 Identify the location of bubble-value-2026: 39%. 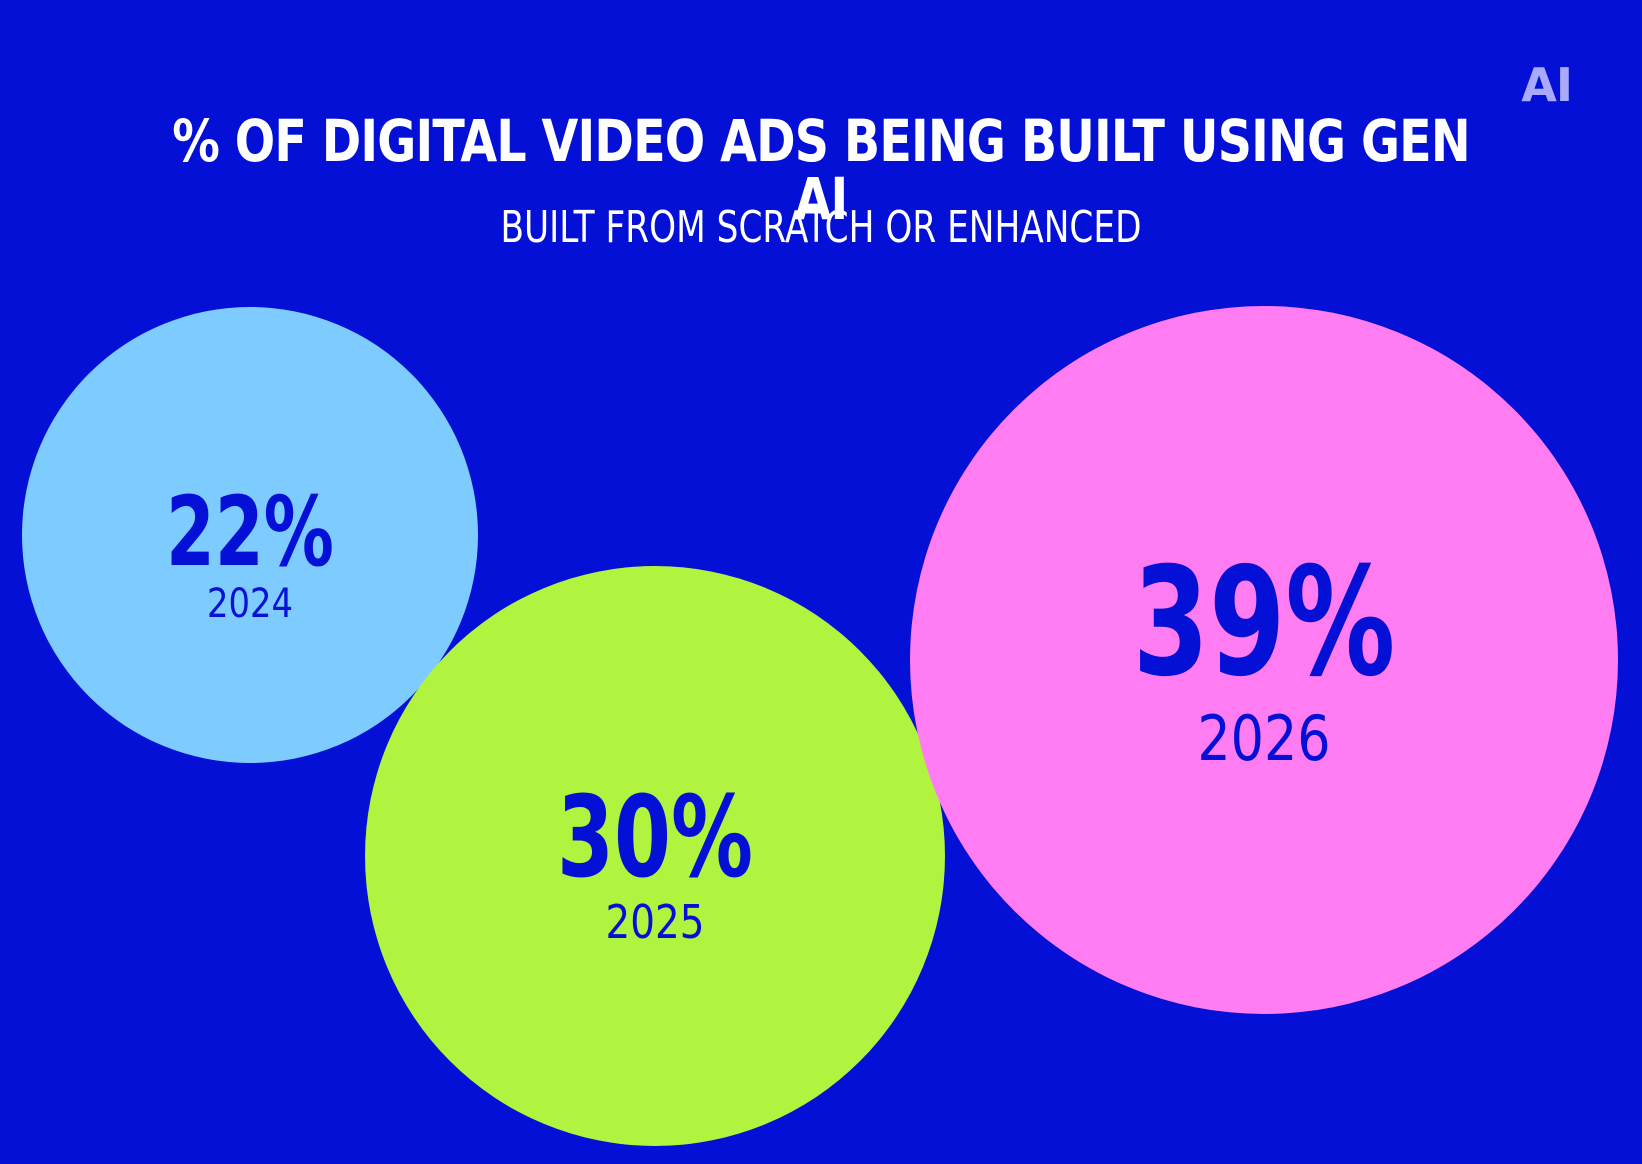
(1264, 623).